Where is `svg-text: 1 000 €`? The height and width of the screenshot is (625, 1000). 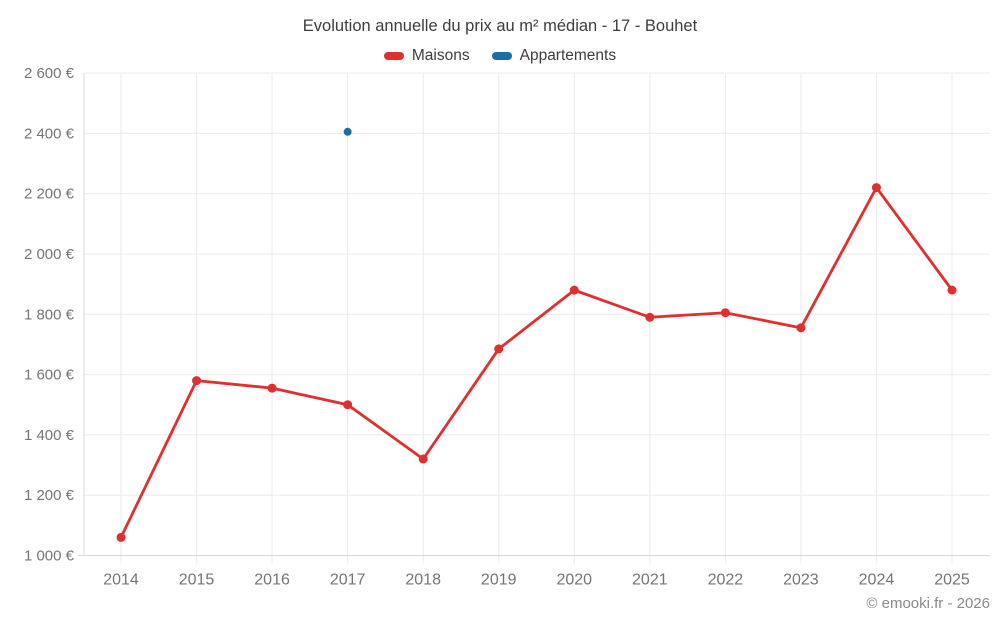 svg-text: 1 000 € is located at coordinates (49, 556).